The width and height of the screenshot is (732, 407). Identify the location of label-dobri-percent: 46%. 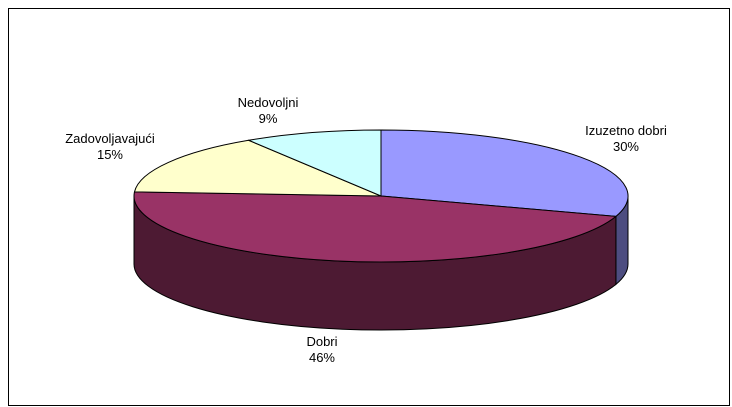
(322, 357).